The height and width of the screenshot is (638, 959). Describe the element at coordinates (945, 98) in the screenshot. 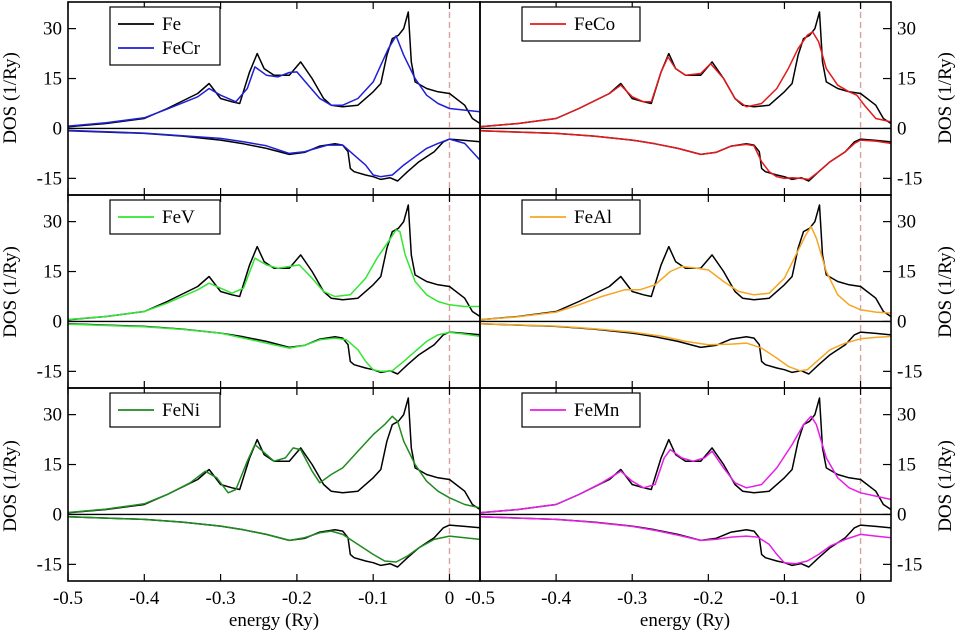

I see `y-axis-label-right-row1: DOS (1/Ry)` at that location.